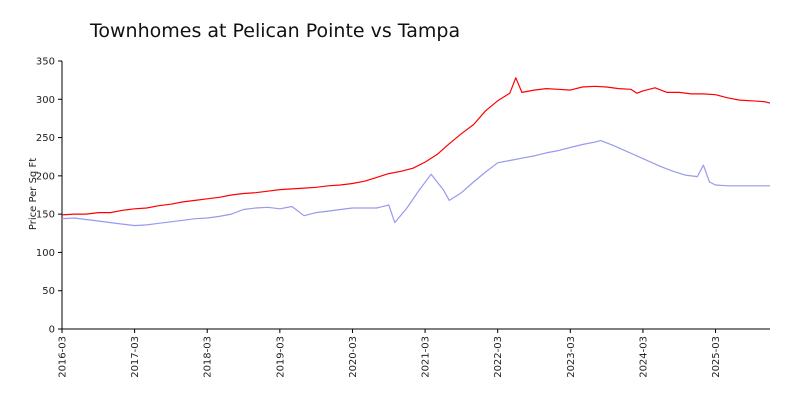  What do you see at coordinates (33, 194) in the screenshot?
I see `y-axis-label: Price Per Sq Ft` at bounding box center [33, 194].